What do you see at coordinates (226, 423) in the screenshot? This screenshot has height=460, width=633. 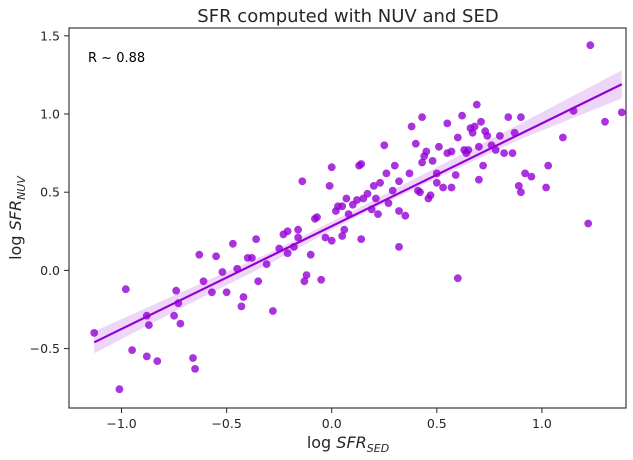 I see `x-tick-label: −0.5` at bounding box center [226, 423].